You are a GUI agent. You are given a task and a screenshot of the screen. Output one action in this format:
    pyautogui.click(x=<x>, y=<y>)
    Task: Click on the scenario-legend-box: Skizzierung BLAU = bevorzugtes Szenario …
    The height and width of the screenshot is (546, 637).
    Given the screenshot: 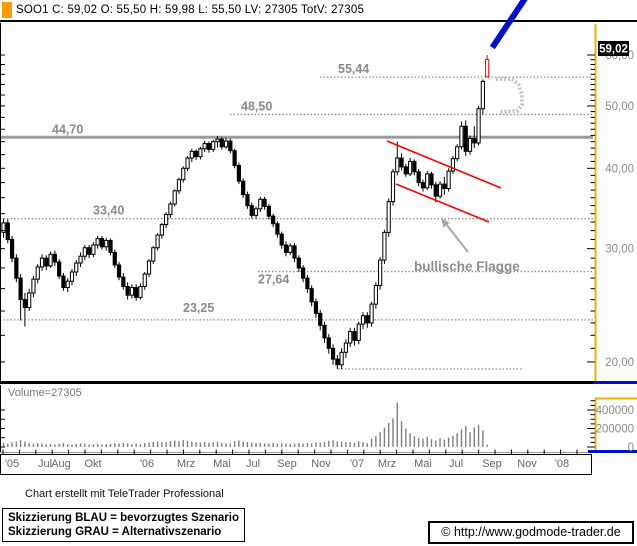 What is the action you would take?
    pyautogui.click(x=124, y=525)
    